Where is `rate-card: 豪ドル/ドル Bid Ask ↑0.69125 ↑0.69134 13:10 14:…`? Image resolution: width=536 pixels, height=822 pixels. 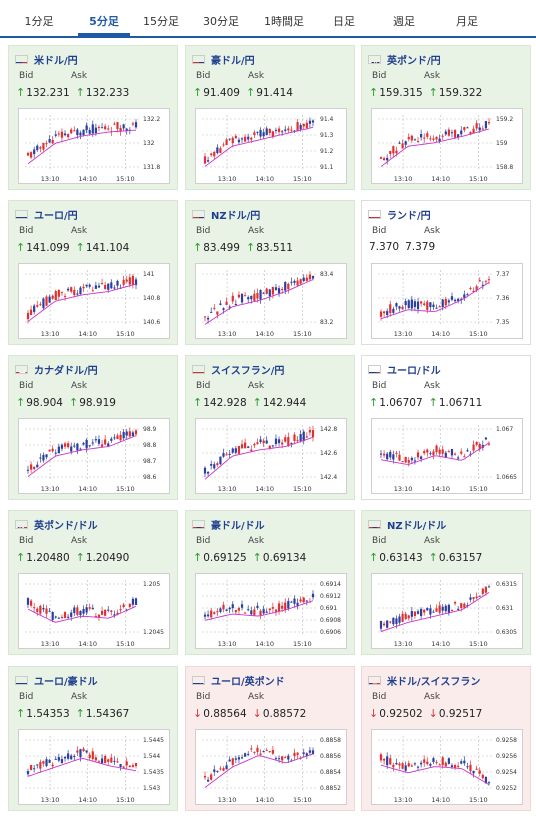
rate-card: 豪ドル/ドル Bid Ask ↑0.69125 ↑0.69134 13:10 14:… is located at coordinates (270, 582).